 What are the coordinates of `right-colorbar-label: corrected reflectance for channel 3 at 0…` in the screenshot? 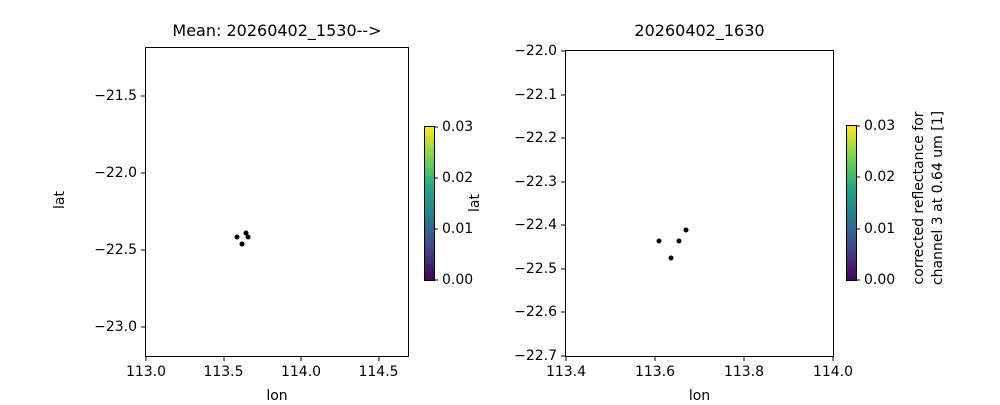 It's located at (928, 198).